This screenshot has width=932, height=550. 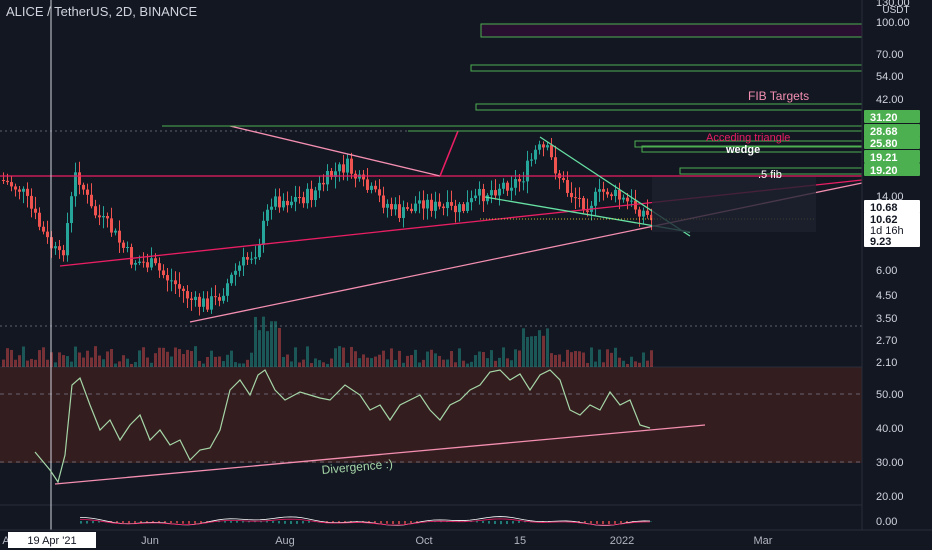 I want to click on fib-target-box, so click(x=671, y=30).